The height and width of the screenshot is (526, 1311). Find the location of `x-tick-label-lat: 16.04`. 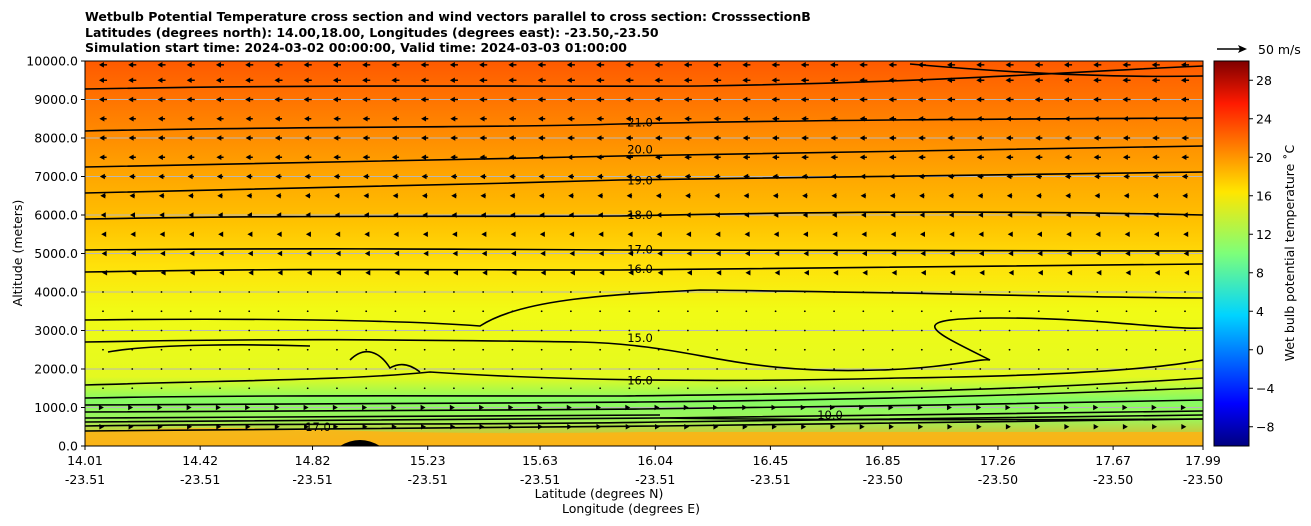

x-tick-label-lat: 16.04 is located at coordinates (655, 460).